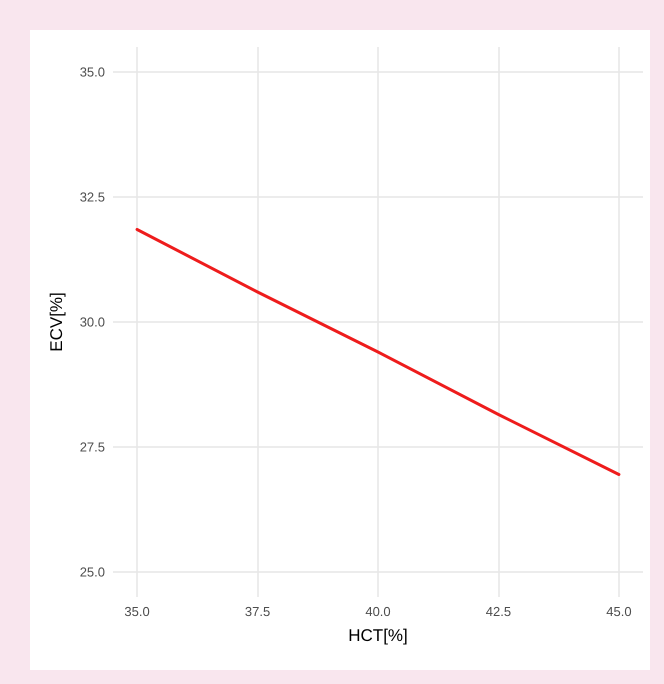 Image resolution: width=664 pixels, height=684 pixels. I want to click on x-tick-label: 42.5, so click(499, 611).